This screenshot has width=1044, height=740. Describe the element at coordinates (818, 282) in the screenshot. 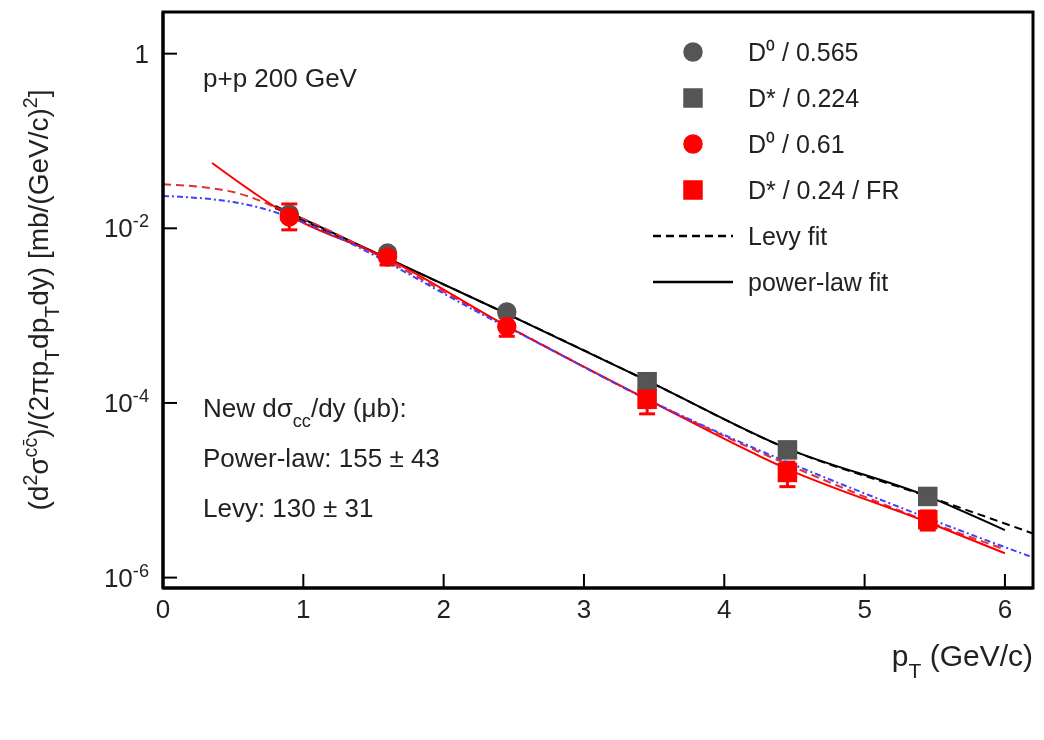

I see `legend-label: power-law fit` at that location.